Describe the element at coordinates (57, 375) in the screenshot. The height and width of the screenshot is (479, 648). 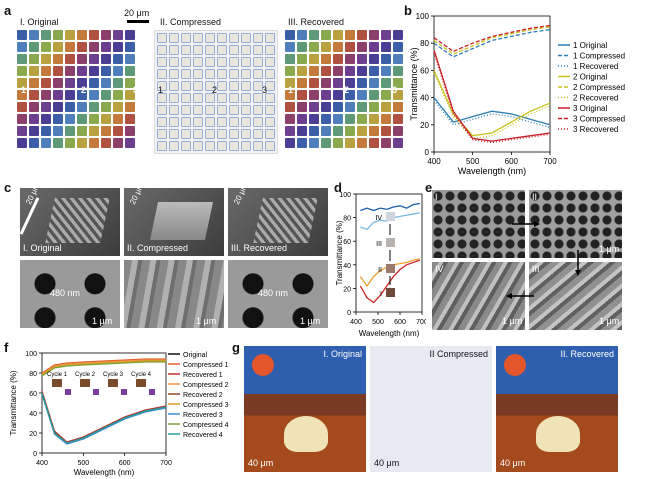
I see `cycle-label: Cycle 1` at that location.